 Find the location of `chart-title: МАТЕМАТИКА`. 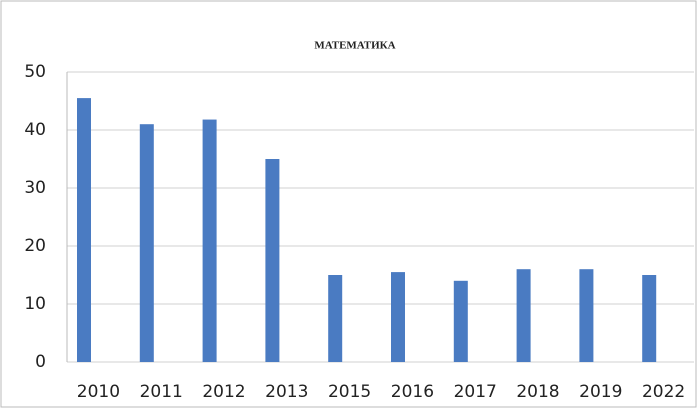

chart-title: МАТЕМАТИКА is located at coordinates (354, 46).